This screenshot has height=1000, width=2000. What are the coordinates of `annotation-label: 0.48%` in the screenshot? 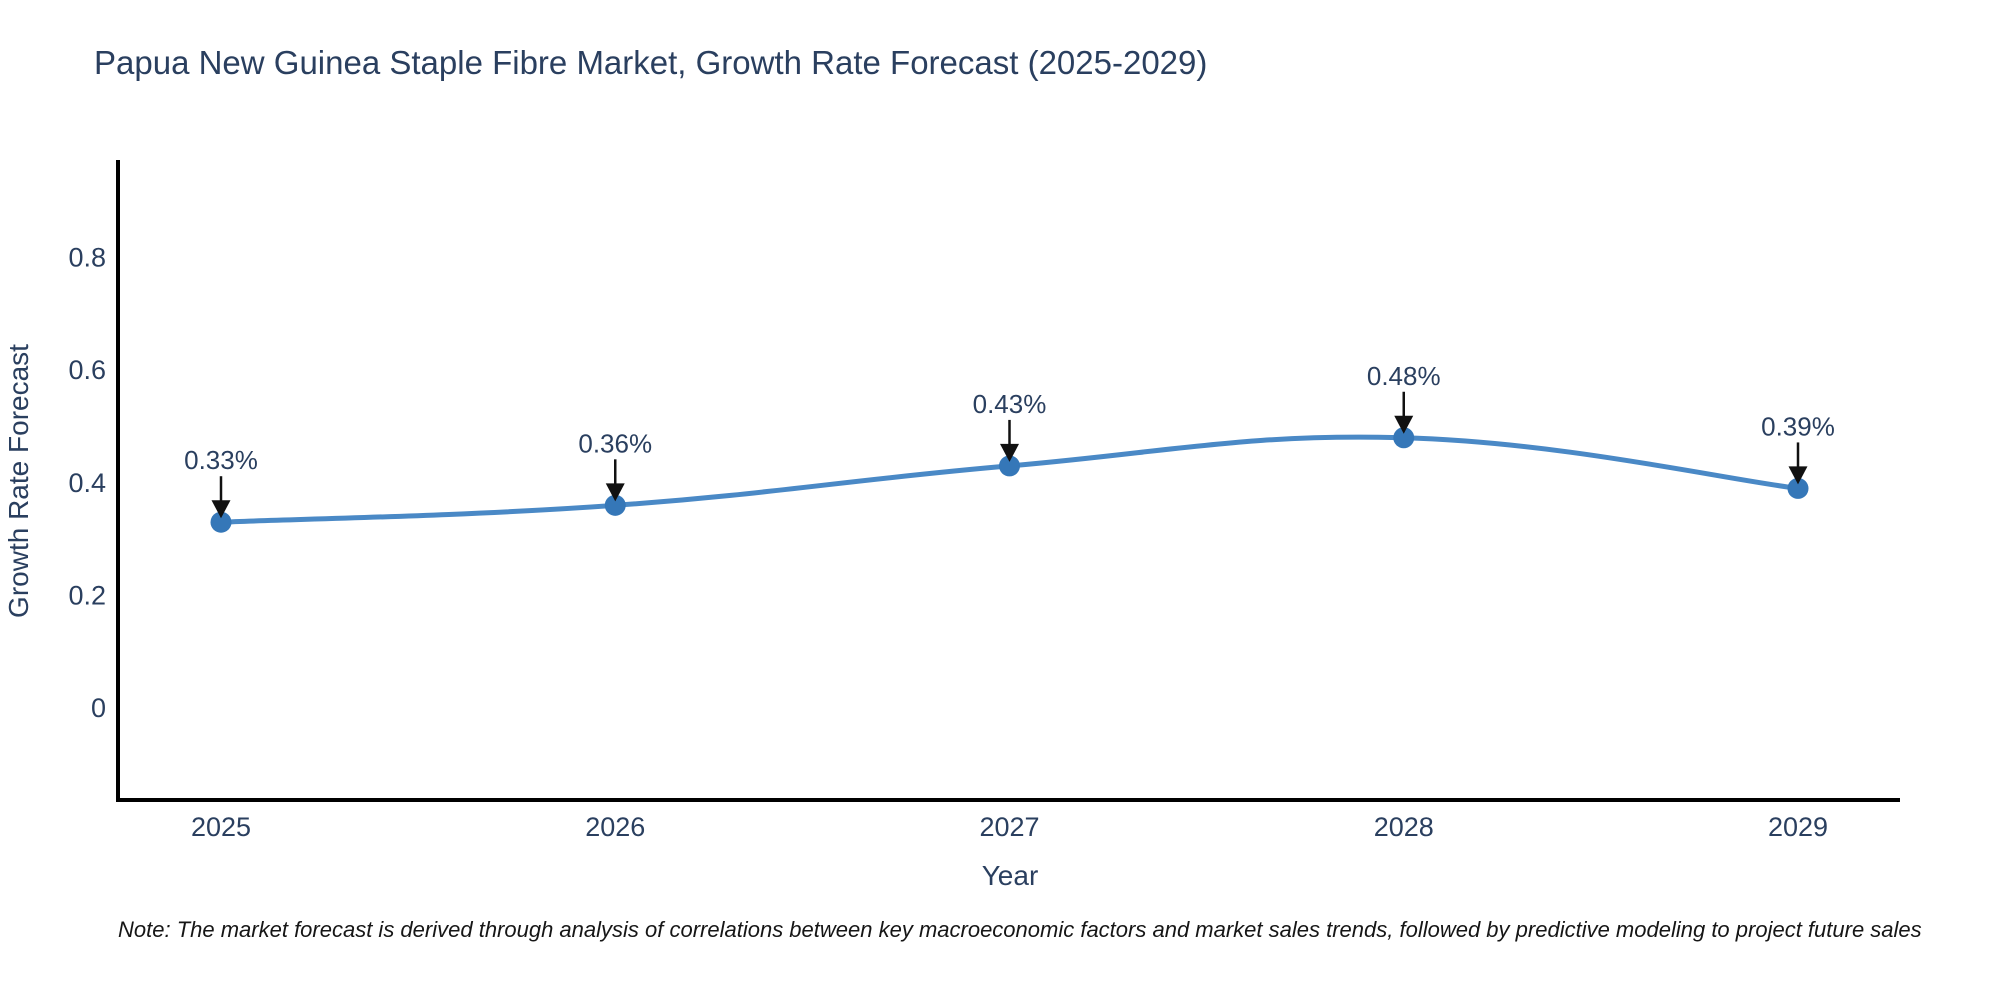 It's located at (1404, 376).